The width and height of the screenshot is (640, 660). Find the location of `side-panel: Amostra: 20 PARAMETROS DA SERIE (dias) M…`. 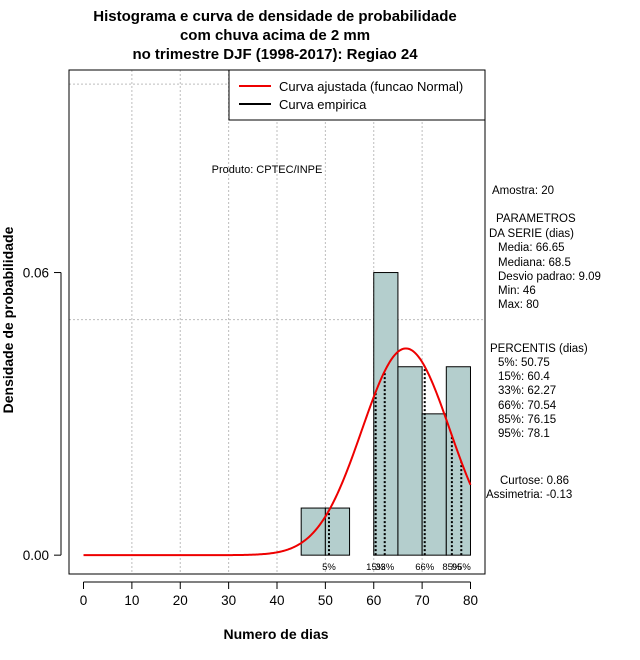

side-panel: Amostra: 20 PARAMETROS DA SERIE (dias) M… is located at coordinates (543, 343).